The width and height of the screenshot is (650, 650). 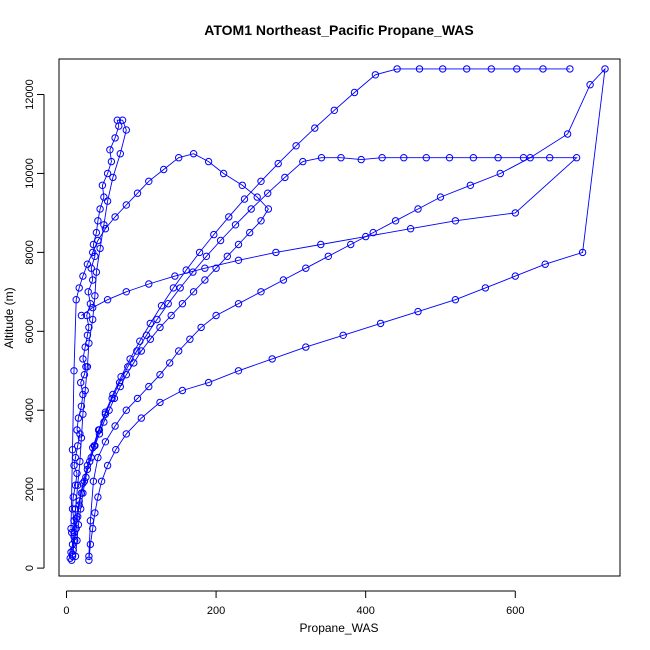 What do you see at coordinates (30, 252) in the screenshot?
I see `y-tick-label: 8000` at bounding box center [30, 252].